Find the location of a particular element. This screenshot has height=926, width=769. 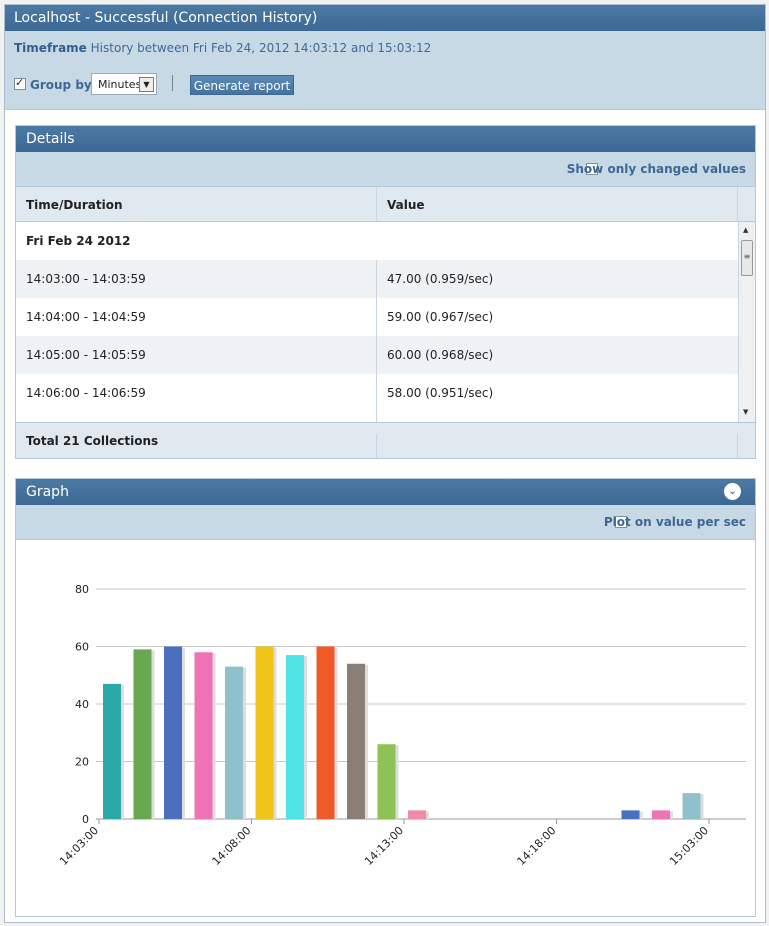

show-changed-label: Show only changed values is located at coordinates (656, 169).